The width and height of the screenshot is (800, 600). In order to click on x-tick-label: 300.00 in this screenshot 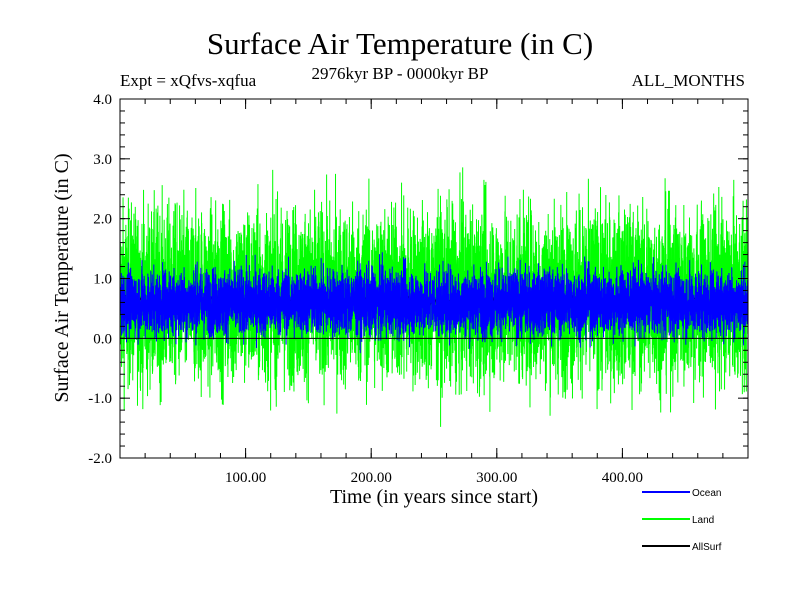, I will do `click(496, 478)`.